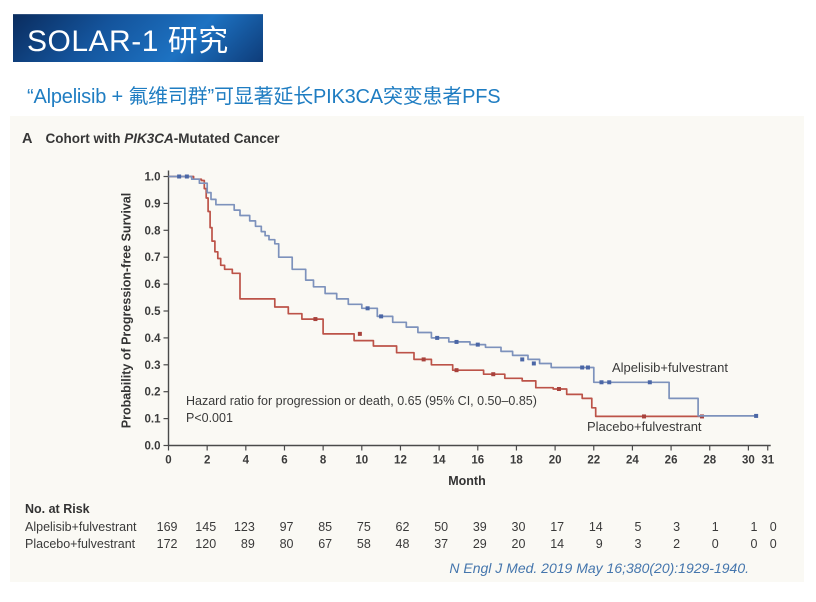 Image resolution: width=816 pixels, height=602 pixels. Describe the element at coordinates (206, 527) in the screenshot. I see `risk-count: 145` at that location.